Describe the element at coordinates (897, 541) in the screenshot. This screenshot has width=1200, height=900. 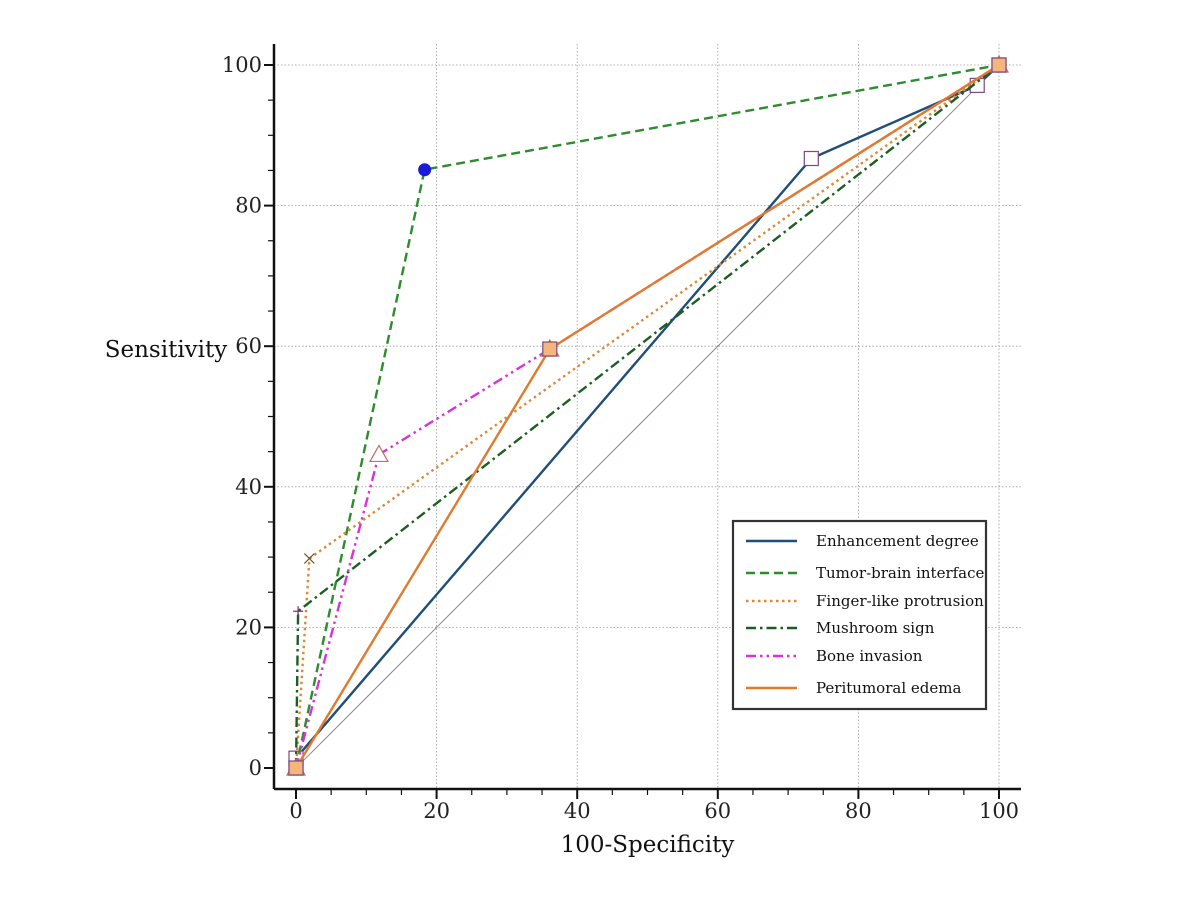
I see `legend-label: Enhancement degree` at that location.